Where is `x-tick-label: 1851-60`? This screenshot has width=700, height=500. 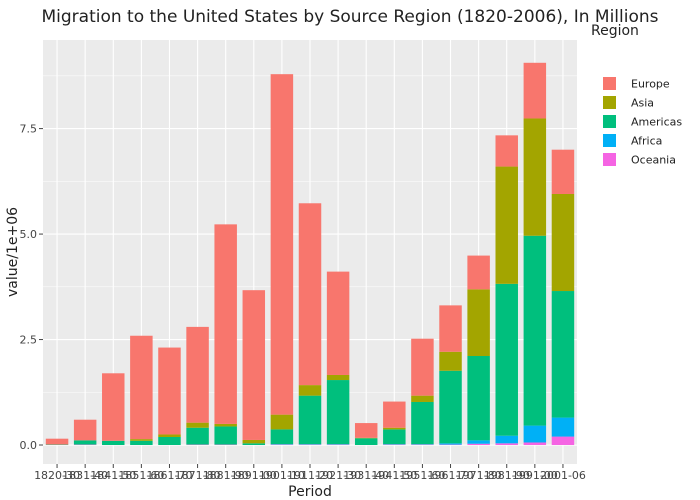
x-tick-label: 1851-60 is located at coordinates (141, 475).